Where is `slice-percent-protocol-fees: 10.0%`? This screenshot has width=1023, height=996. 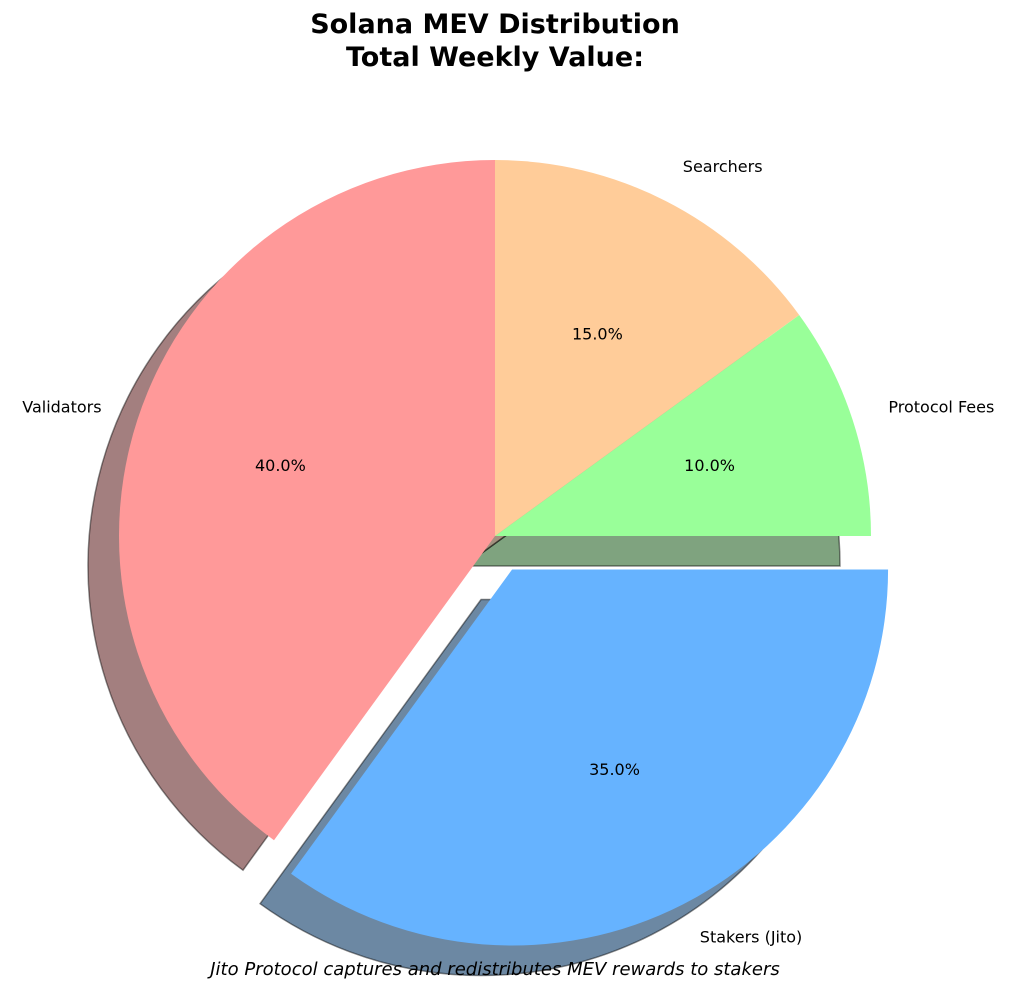 slice-percent-protocol-fees: 10.0% is located at coordinates (709, 465).